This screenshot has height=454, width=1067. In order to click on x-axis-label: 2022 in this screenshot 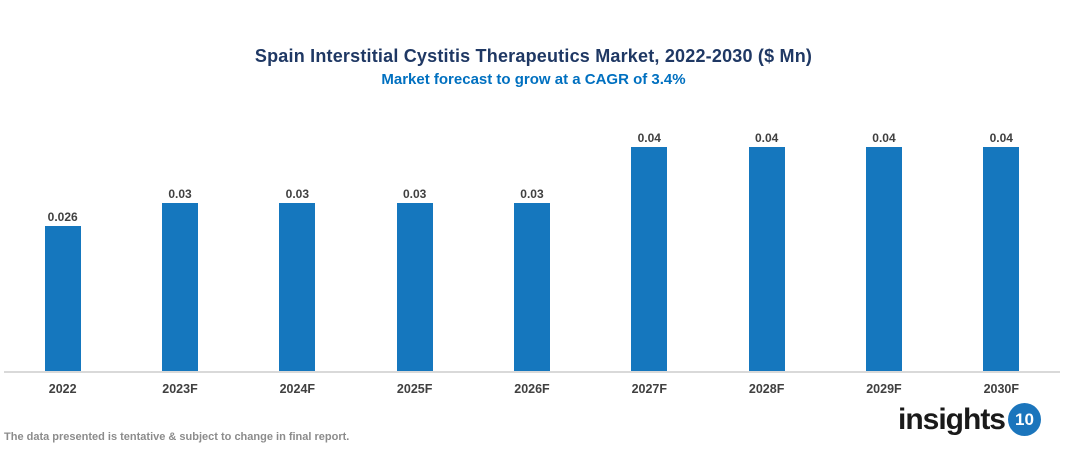, I will do `click(62, 389)`.